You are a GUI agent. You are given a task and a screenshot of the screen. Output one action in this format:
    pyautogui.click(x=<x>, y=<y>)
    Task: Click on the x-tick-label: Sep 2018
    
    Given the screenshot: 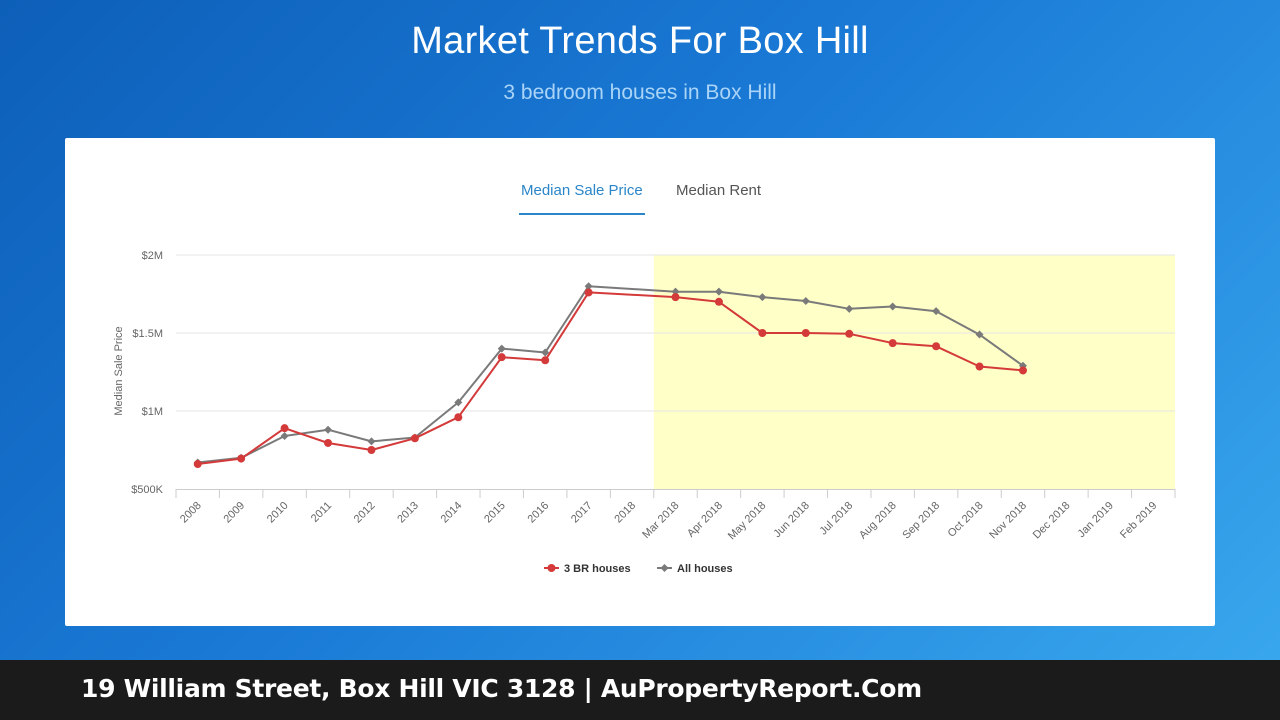 What is the action you would take?
    pyautogui.click(x=921, y=521)
    